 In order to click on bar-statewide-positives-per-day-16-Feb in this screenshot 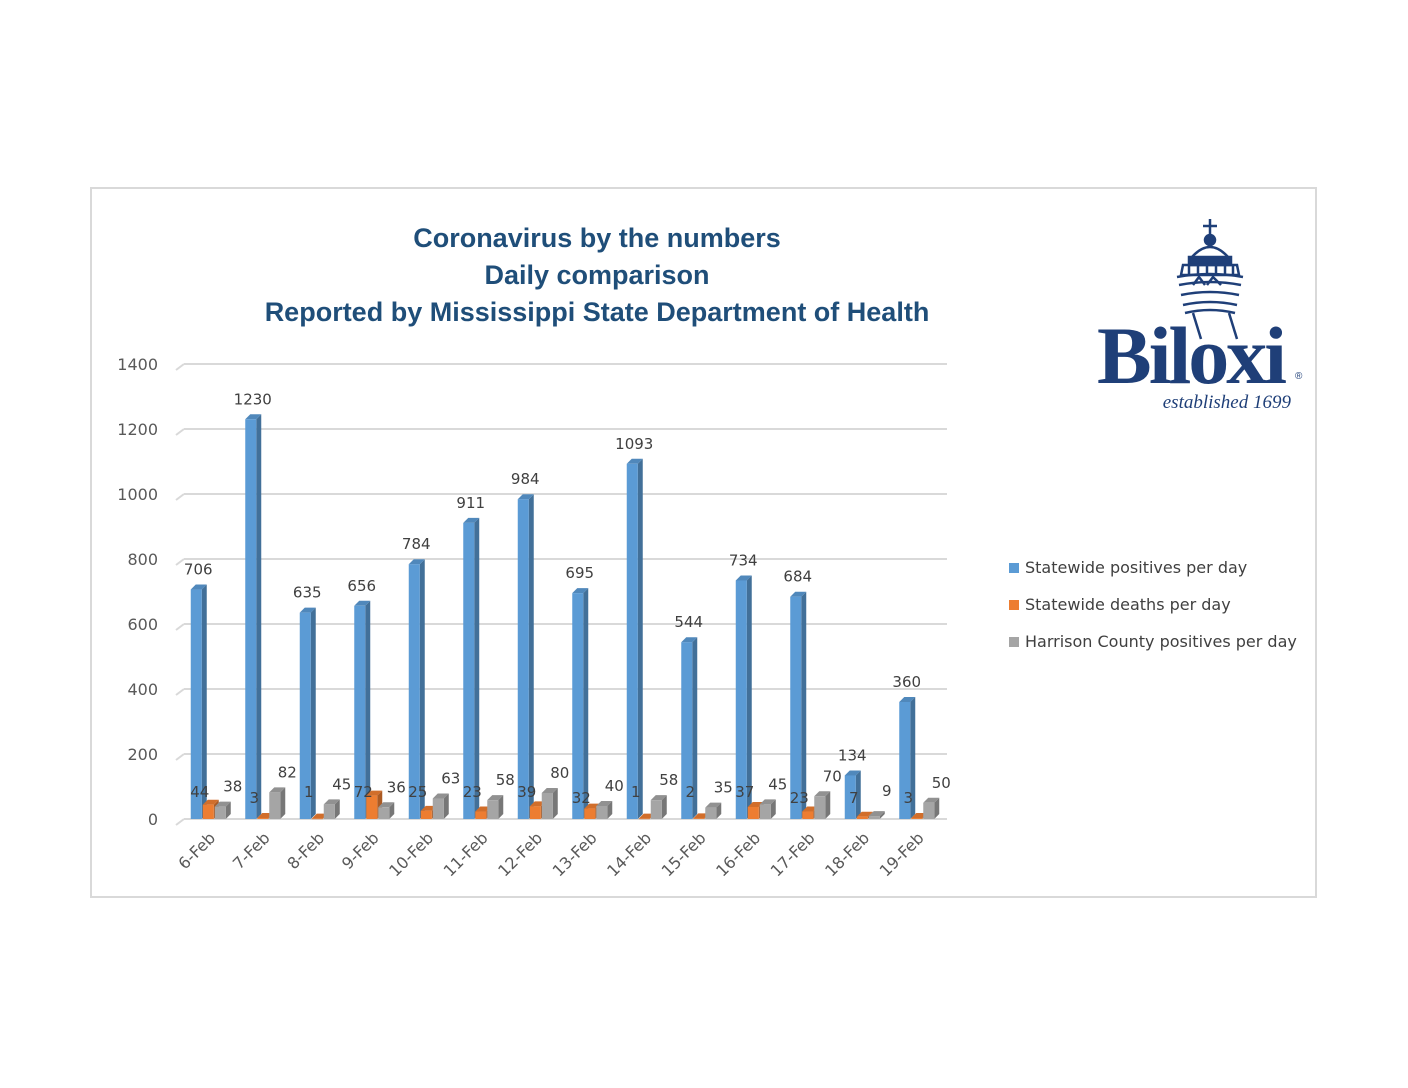, I will do `click(743, 697)`.